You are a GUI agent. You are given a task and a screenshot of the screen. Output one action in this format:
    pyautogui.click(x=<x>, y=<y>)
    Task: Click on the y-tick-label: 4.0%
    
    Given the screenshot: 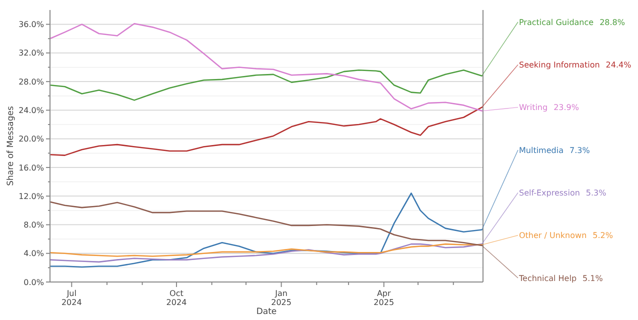 What is the action you would take?
    pyautogui.click(x=34, y=253)
    